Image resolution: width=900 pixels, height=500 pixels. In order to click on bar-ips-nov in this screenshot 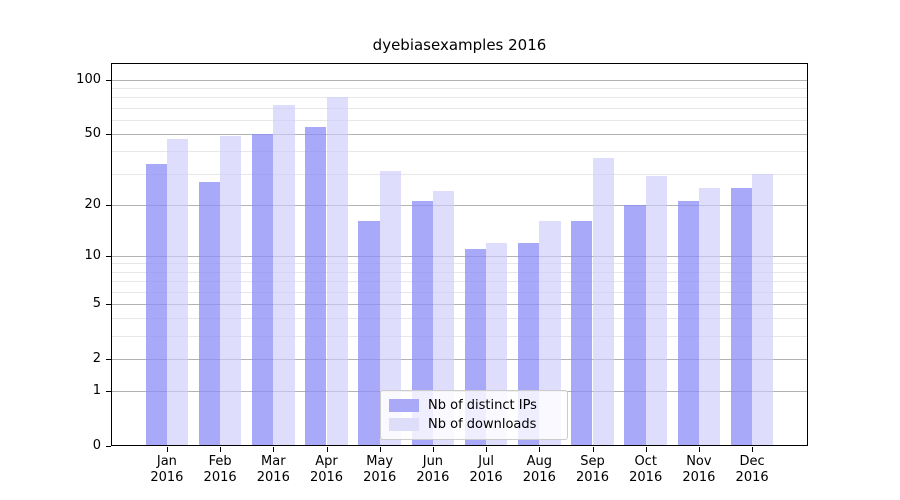, I will do `click(688, 323)`.